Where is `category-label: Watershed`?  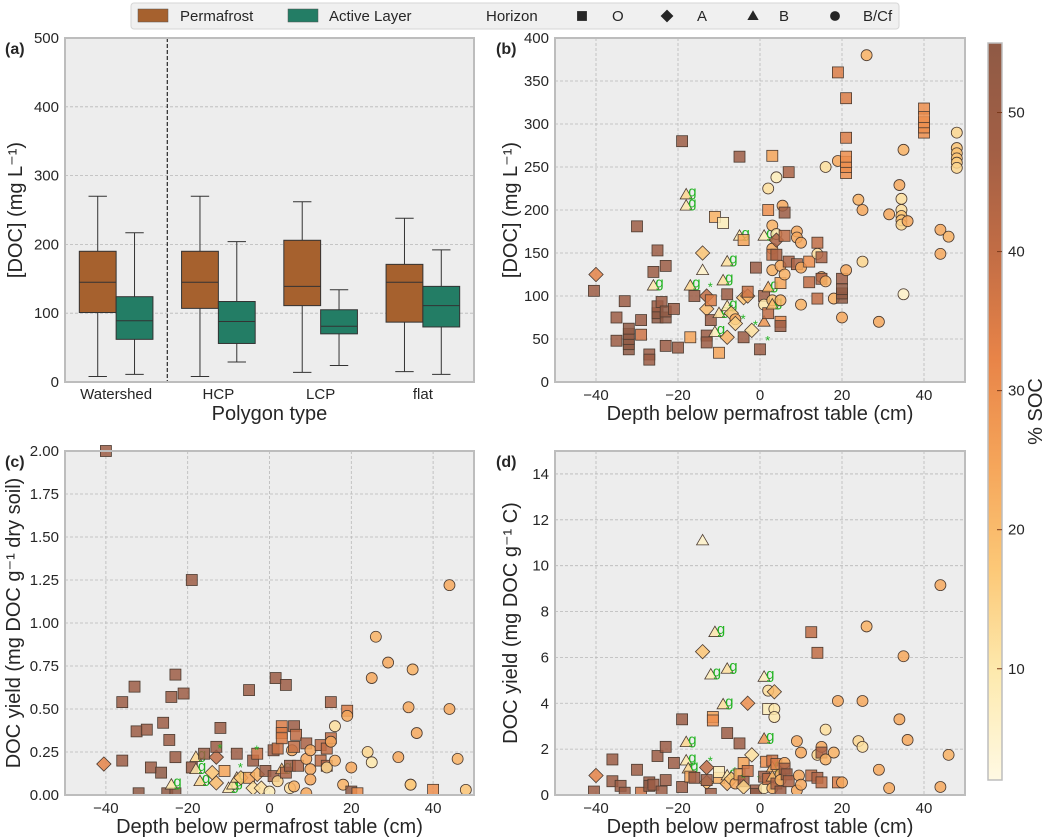 category-label: Watershed is located at coordinates (116, 394).